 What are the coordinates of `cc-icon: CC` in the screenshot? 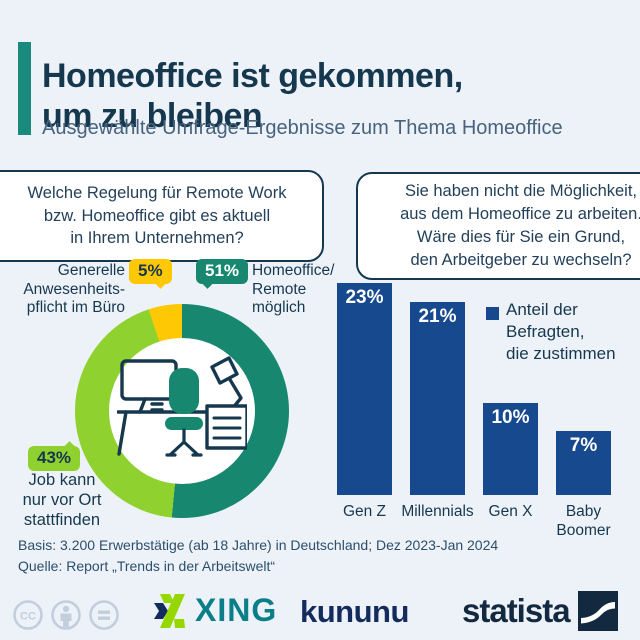 It's located at (28, 615).